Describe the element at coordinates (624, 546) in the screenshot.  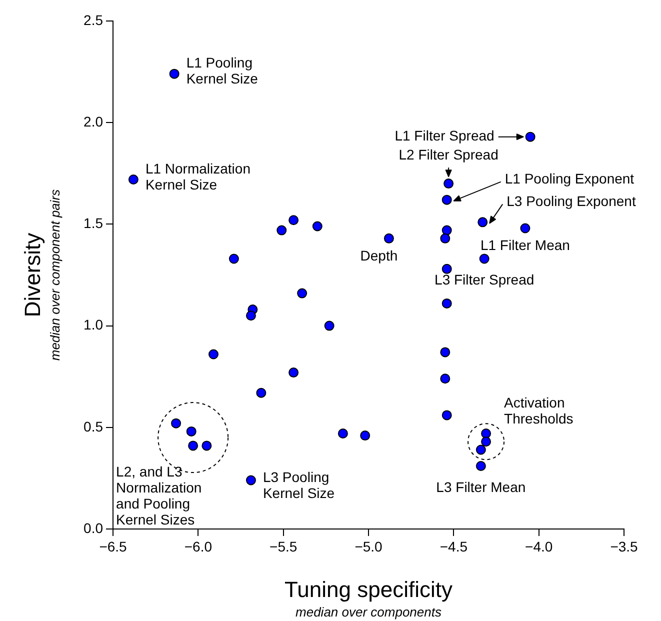
I see `x-tick-label: −3.5` at that location.